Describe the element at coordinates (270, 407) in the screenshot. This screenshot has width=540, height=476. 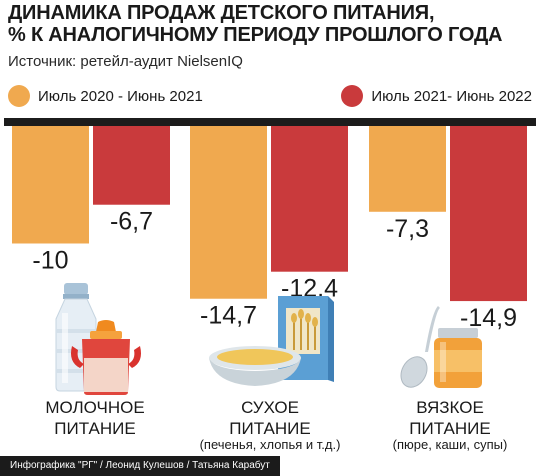
I see `category-label-dry-line1: СУХОЕ` at that location.